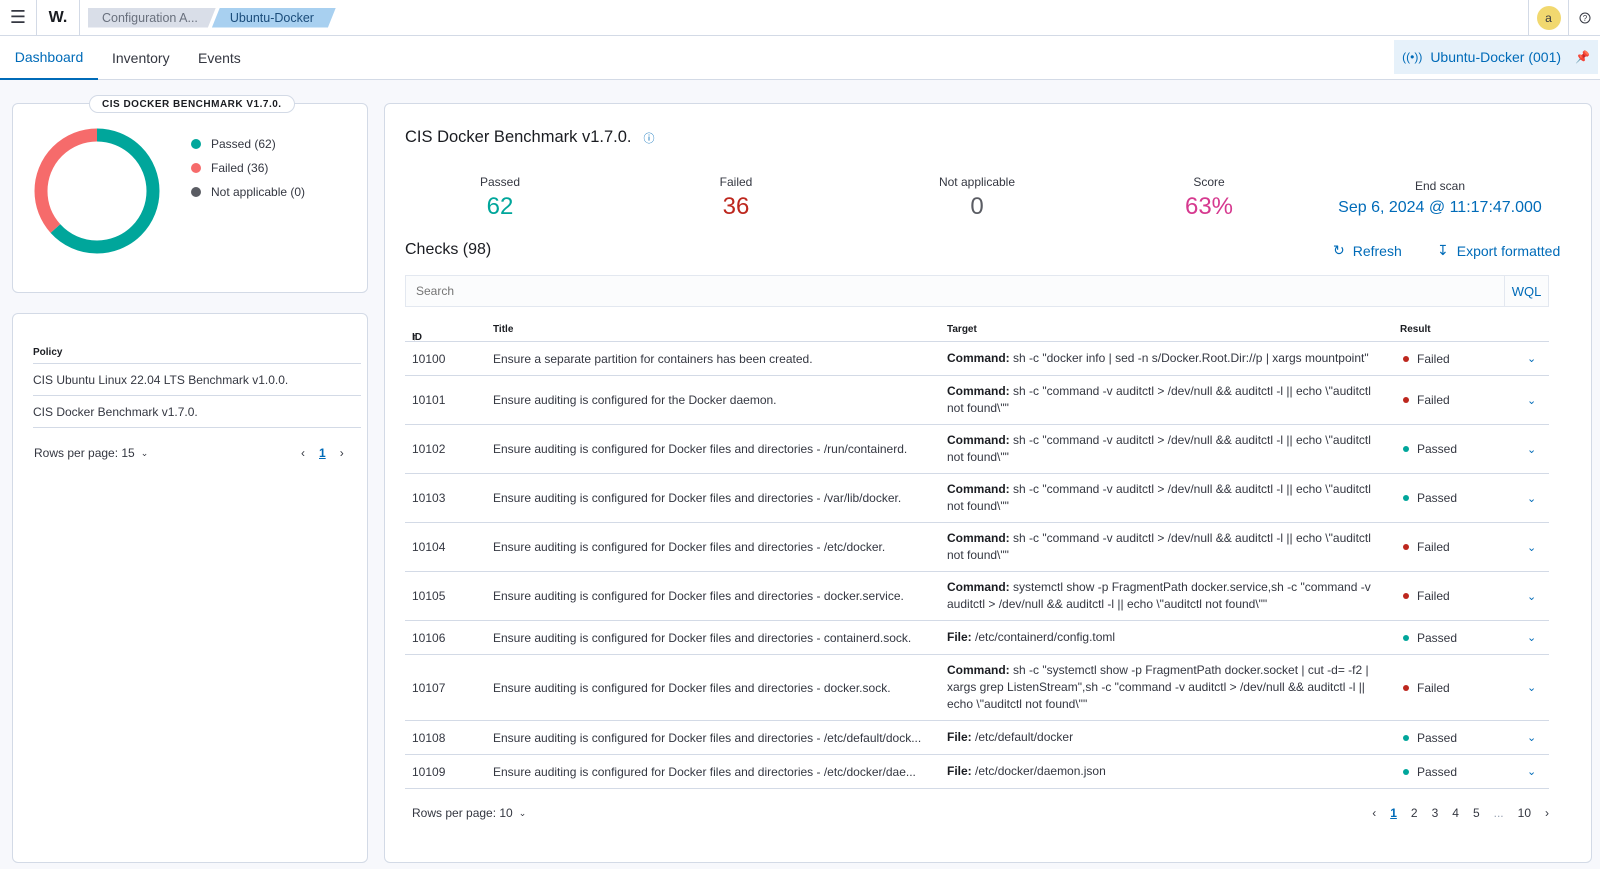 The width and height of the screenshot is (1600, 869). What do you see at coordinates (1414, 813) in the screenshot?
I see `page-button: 2` at bounding box center [1414, 813].